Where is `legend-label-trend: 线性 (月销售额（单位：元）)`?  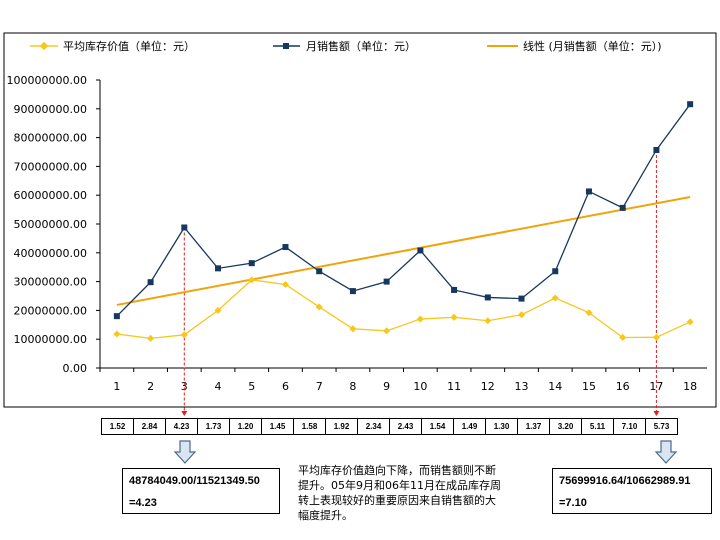
legend-label-trend: 线性 (月销售额（单位：元）) is located at coordinates (592, 46).